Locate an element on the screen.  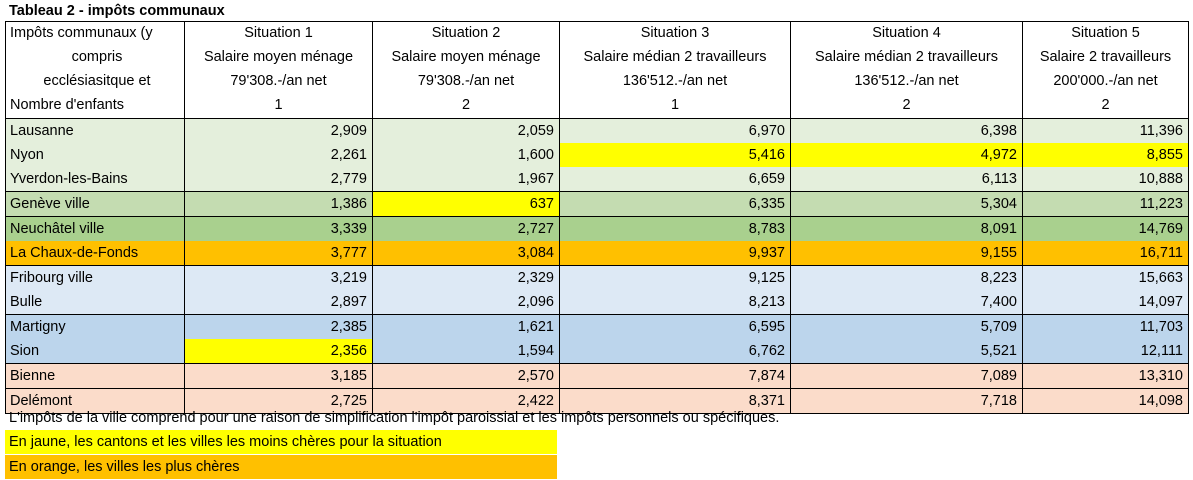
tax-value-situation-5: 14,097 is located at coordinates (1105, 302).